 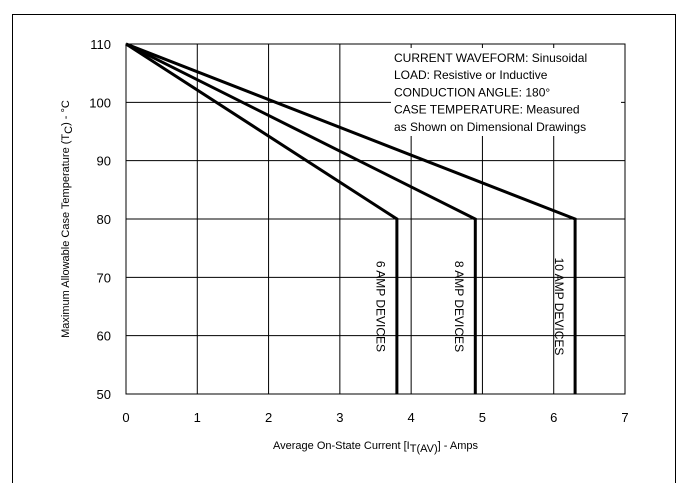 What do you see at coordinates (624, 417) in the screenshot?
I see `x-tick-label: 7` at bounding box center [624, 417].